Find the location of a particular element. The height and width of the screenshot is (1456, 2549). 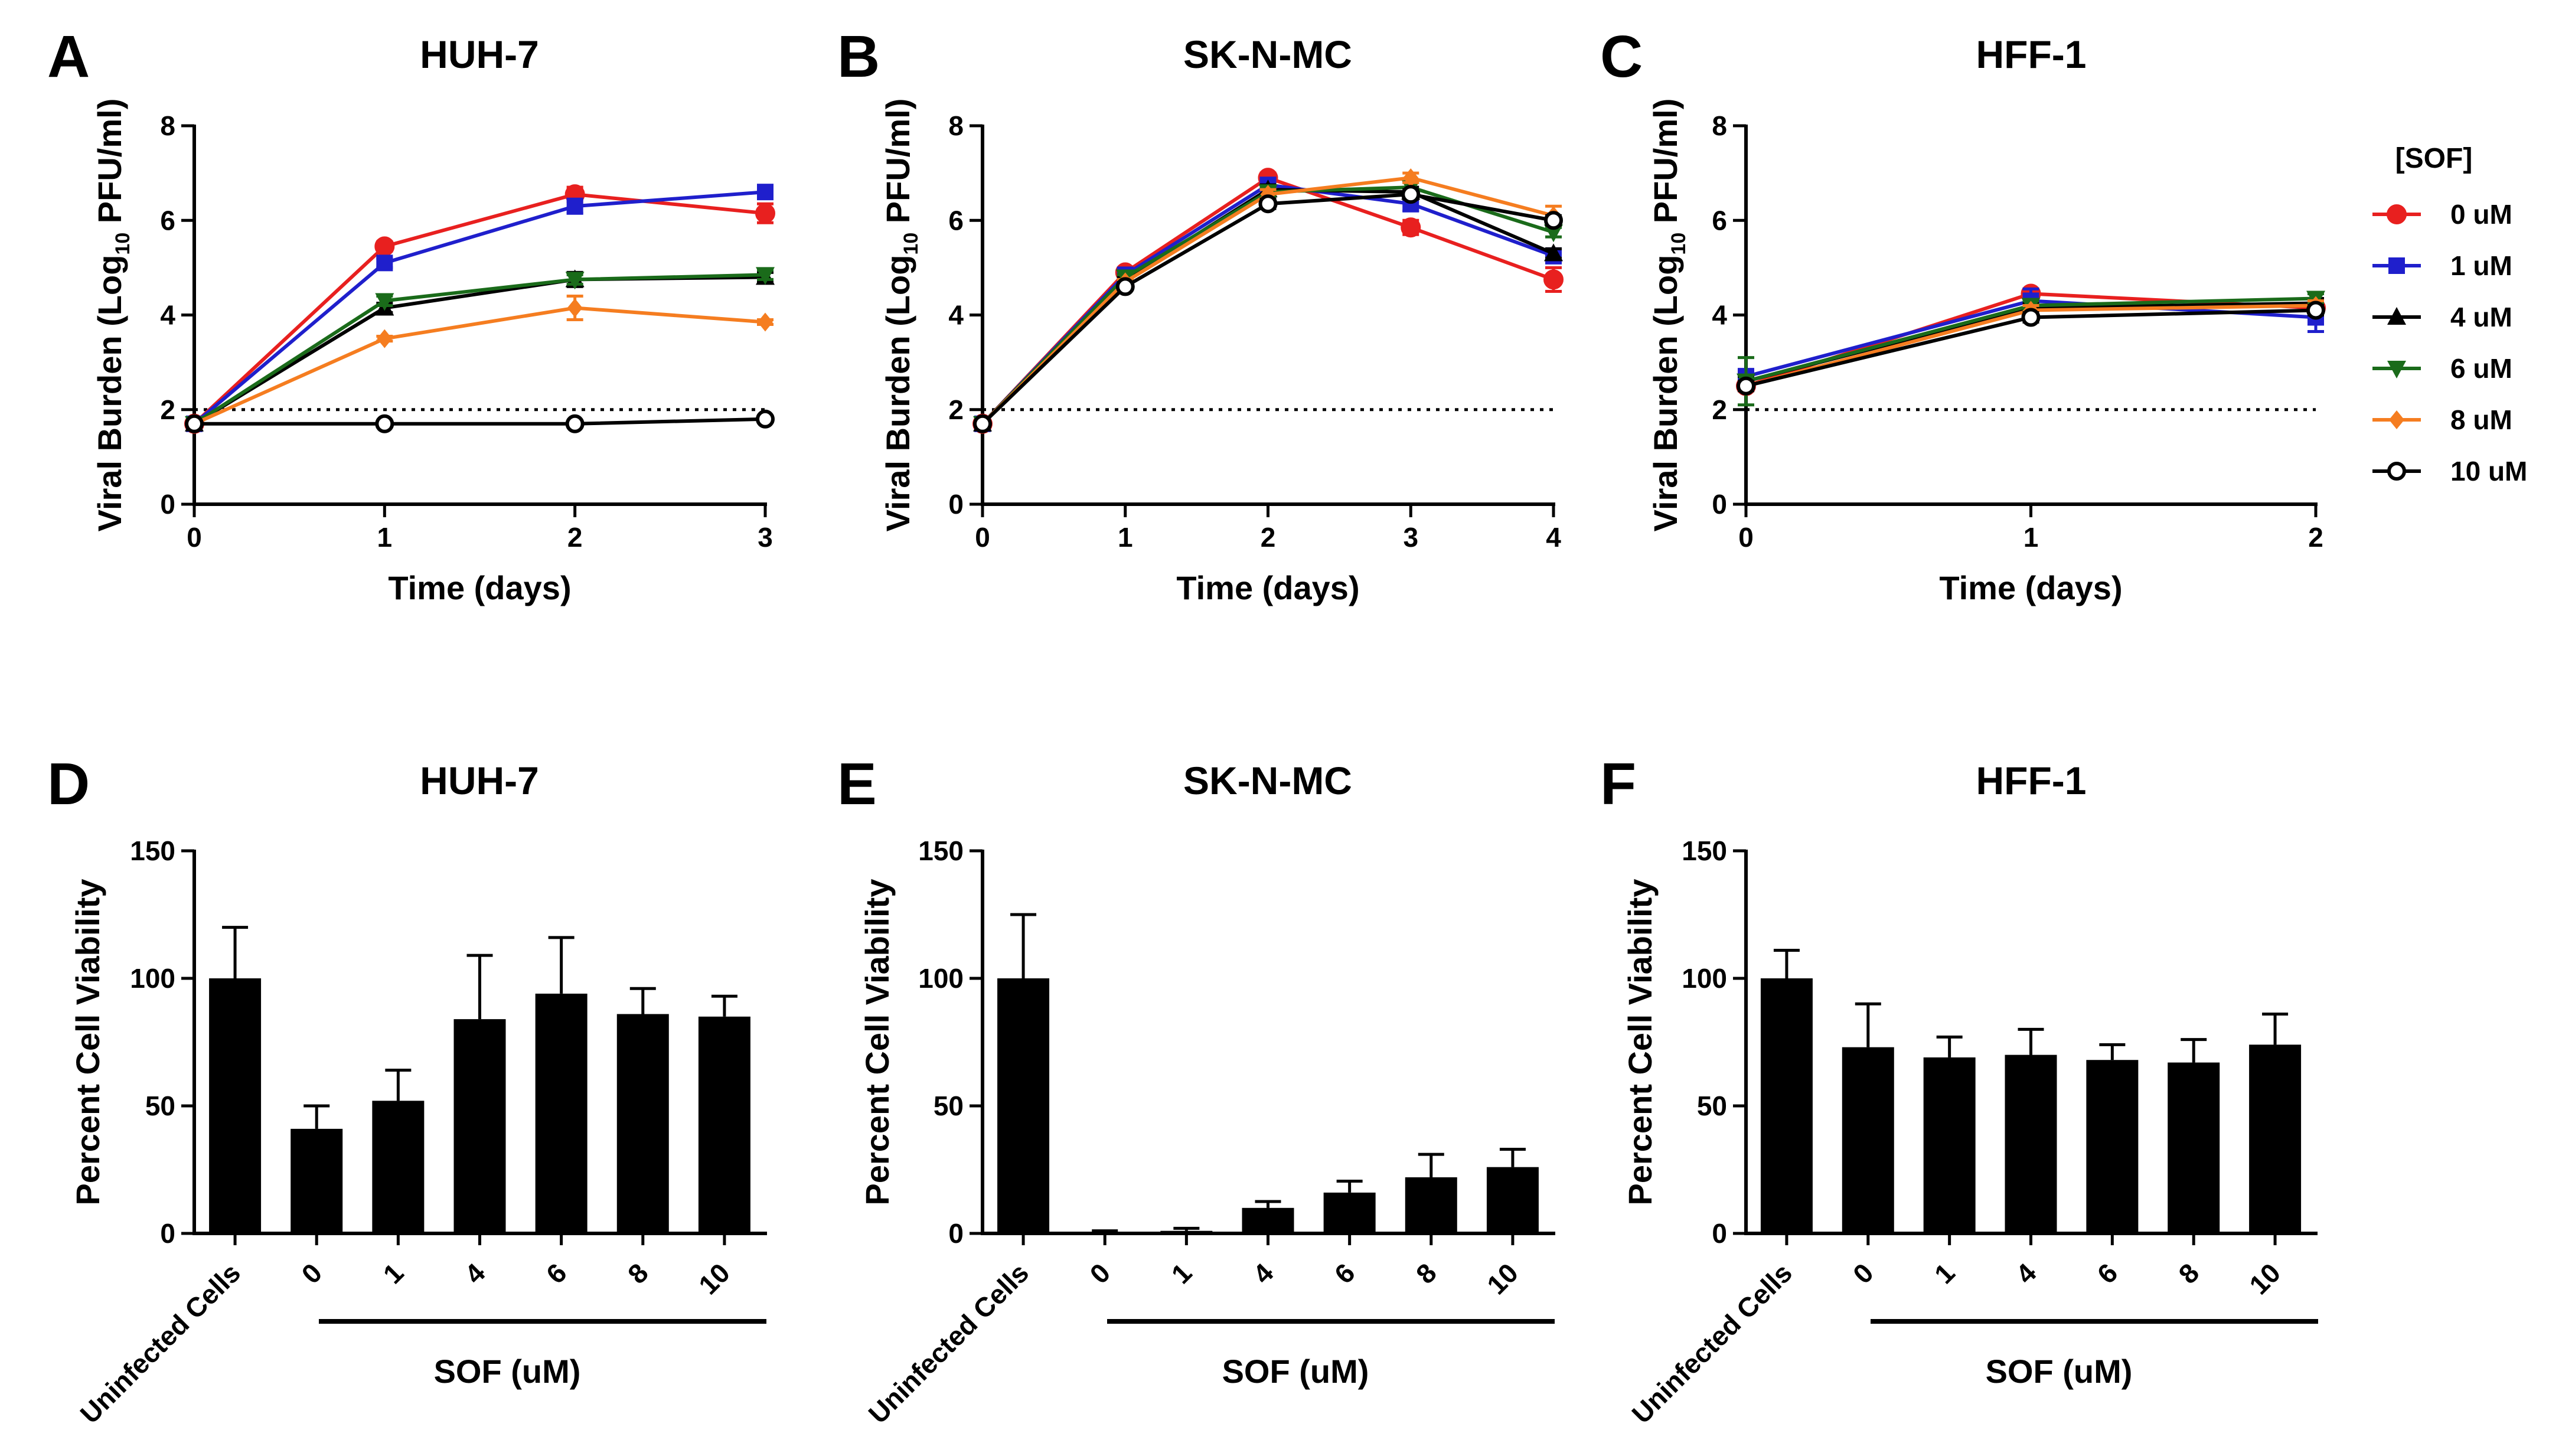

series-0-uM is located at coordinates (480, 309).